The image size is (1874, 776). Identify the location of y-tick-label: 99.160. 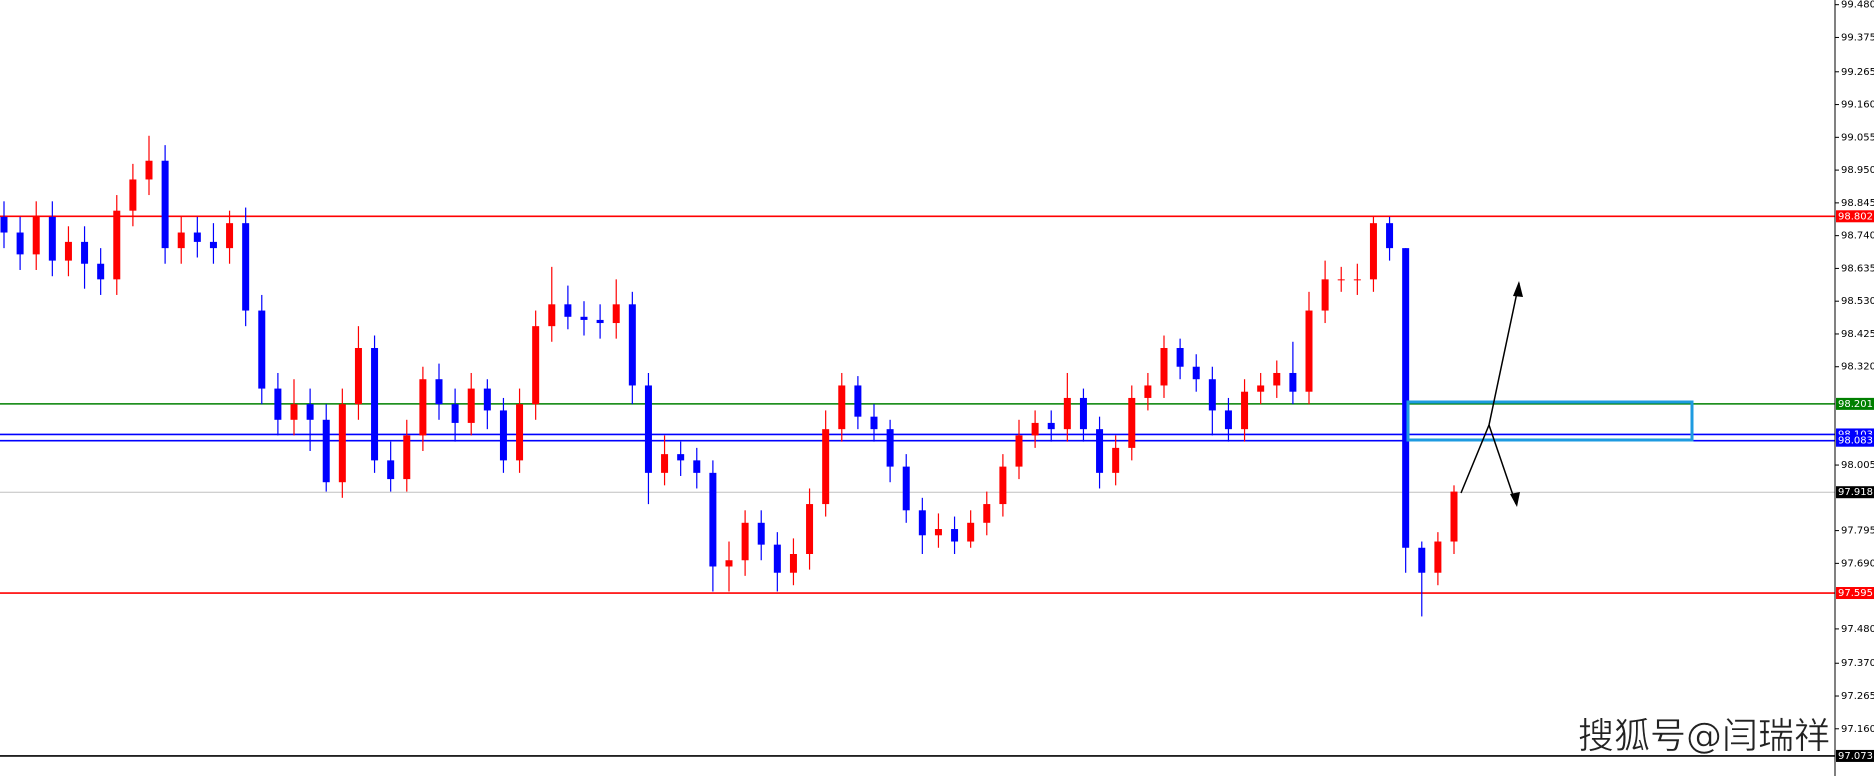
(1857, 105).